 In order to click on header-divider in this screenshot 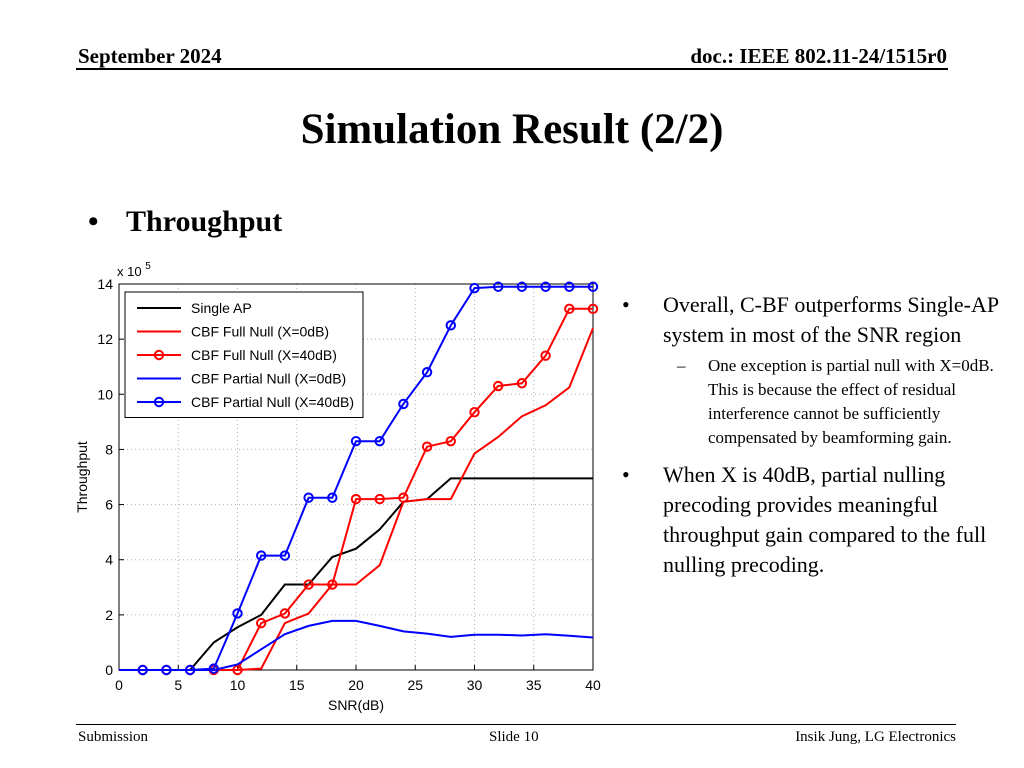, I will do `click(512, 69)`.